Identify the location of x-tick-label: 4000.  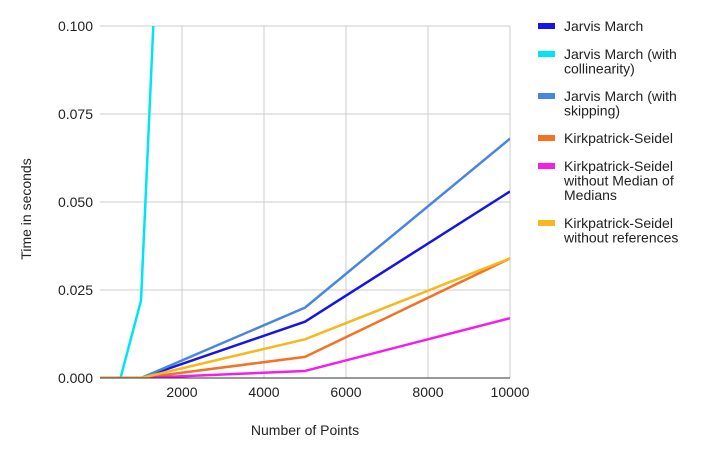
(263, 392).